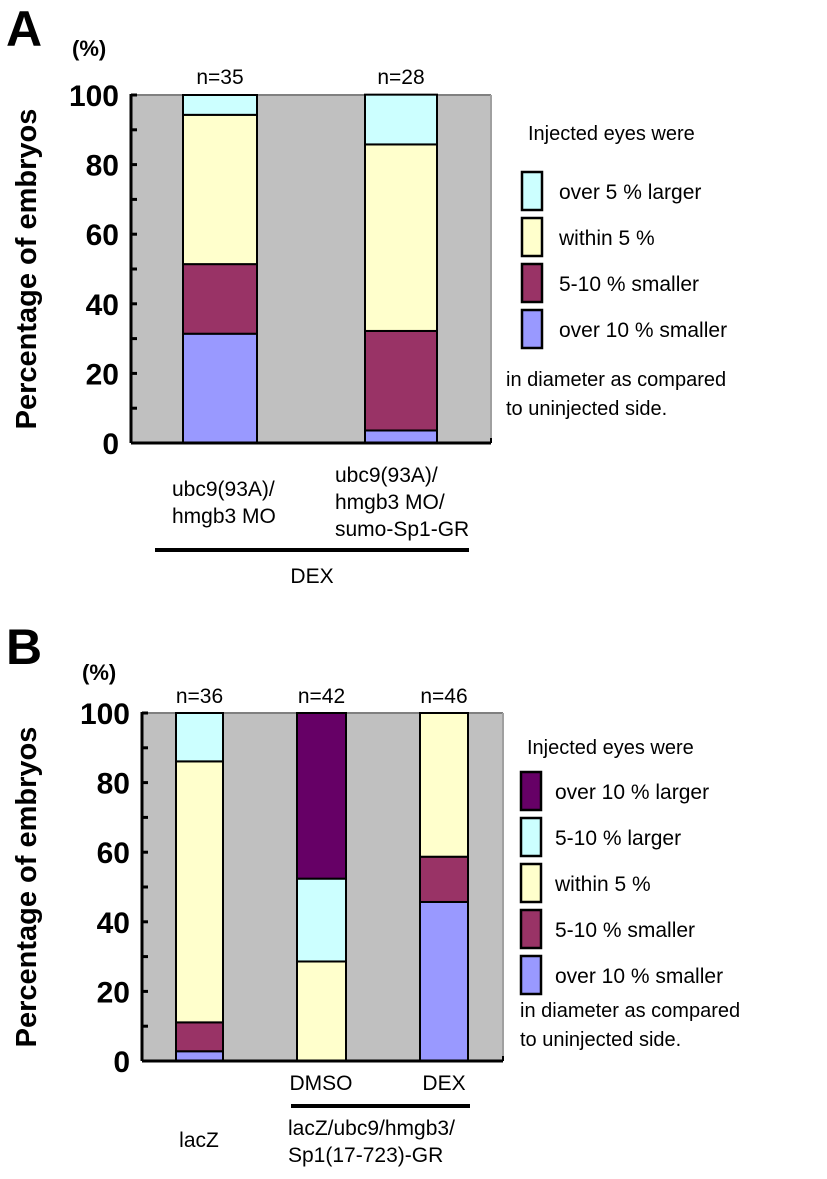  I want to click on panel-b-x-category-dmso: DMSO, so click(321, 1083).